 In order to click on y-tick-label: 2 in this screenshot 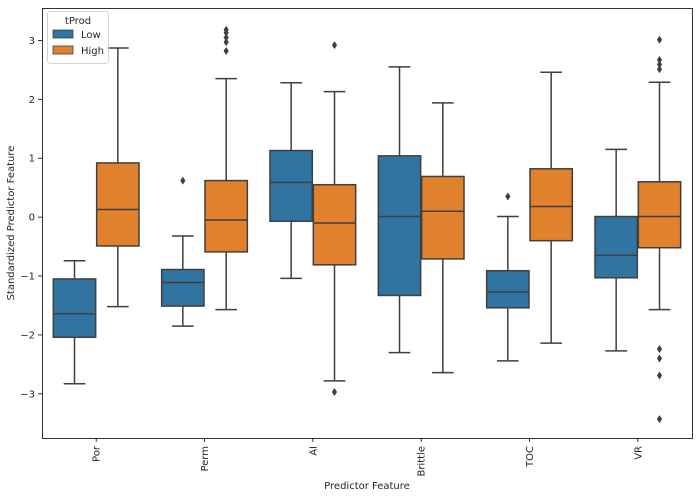, I will do `click(32, 100)`.